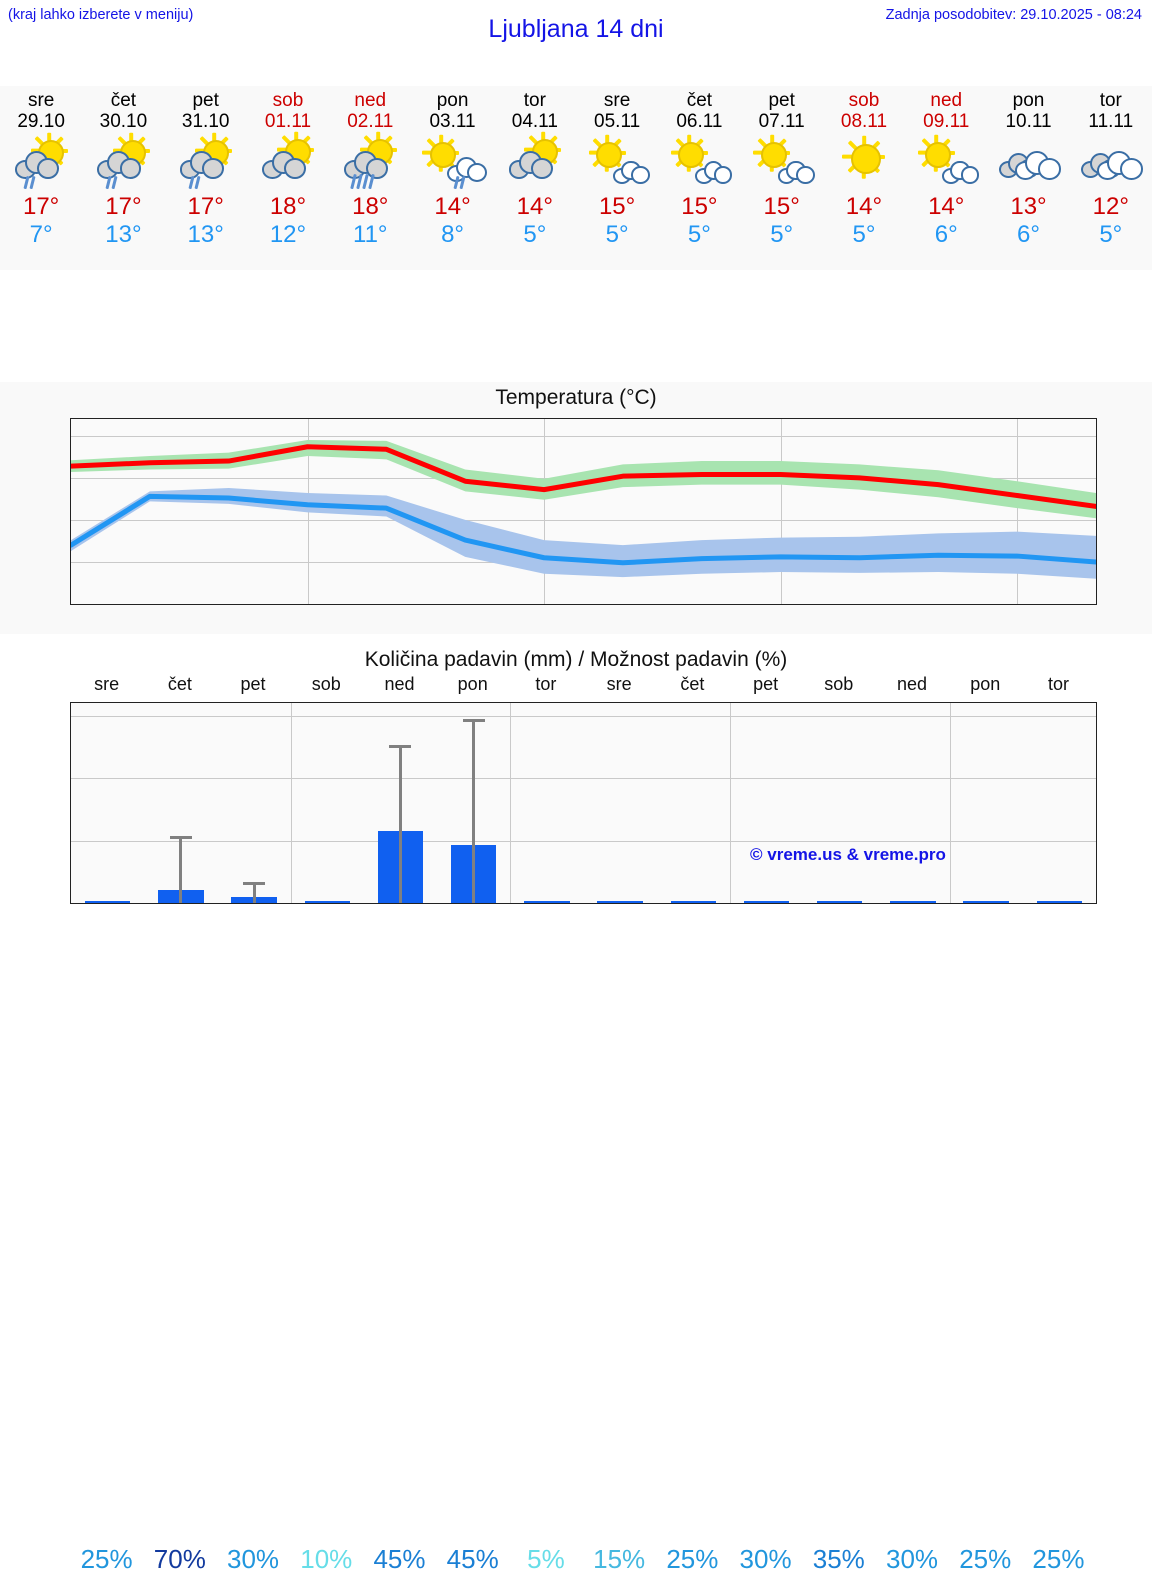 This screenshot has height=1575, width=1152. What do you see at coordinates (781, 121) in the screenshot?
I see `day-date: 07.11` at bounding box center [781, 121].